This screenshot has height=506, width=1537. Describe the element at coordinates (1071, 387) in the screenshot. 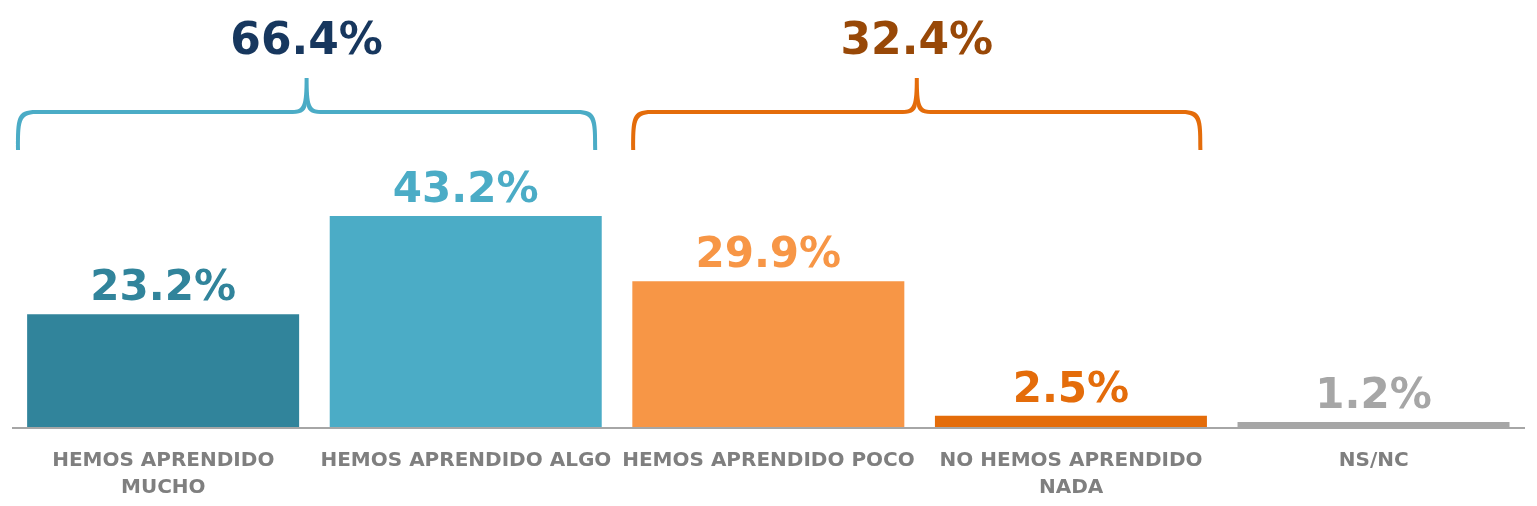

I see `data-label: 2.5%` at that location.